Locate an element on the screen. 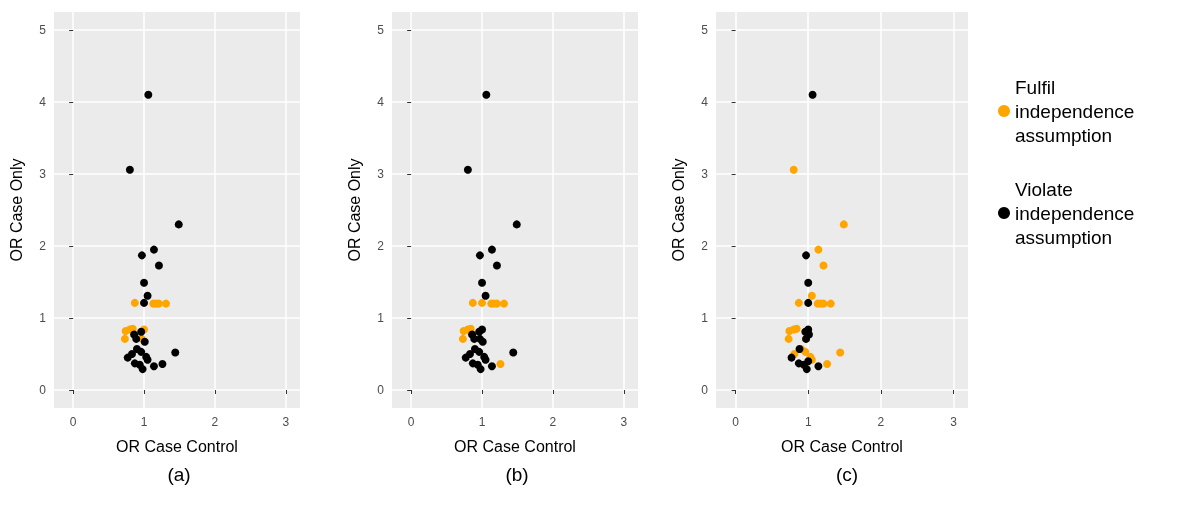 The width and height of the screenshot is (1200, 515). legend-label: Violate independence assumption is located at coordinates (1077, 213).